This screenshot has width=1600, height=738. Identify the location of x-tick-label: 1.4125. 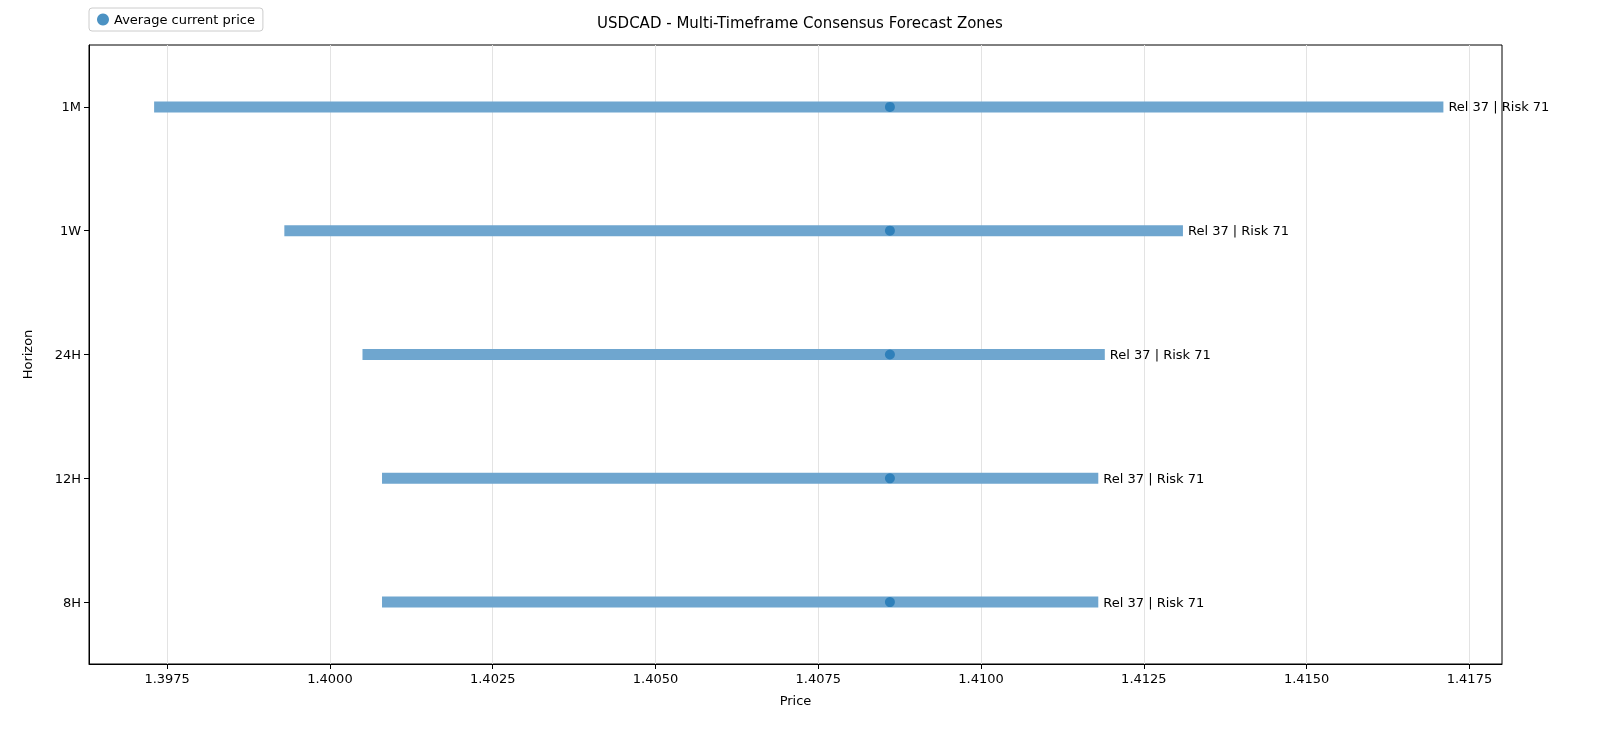
(1144, 678).